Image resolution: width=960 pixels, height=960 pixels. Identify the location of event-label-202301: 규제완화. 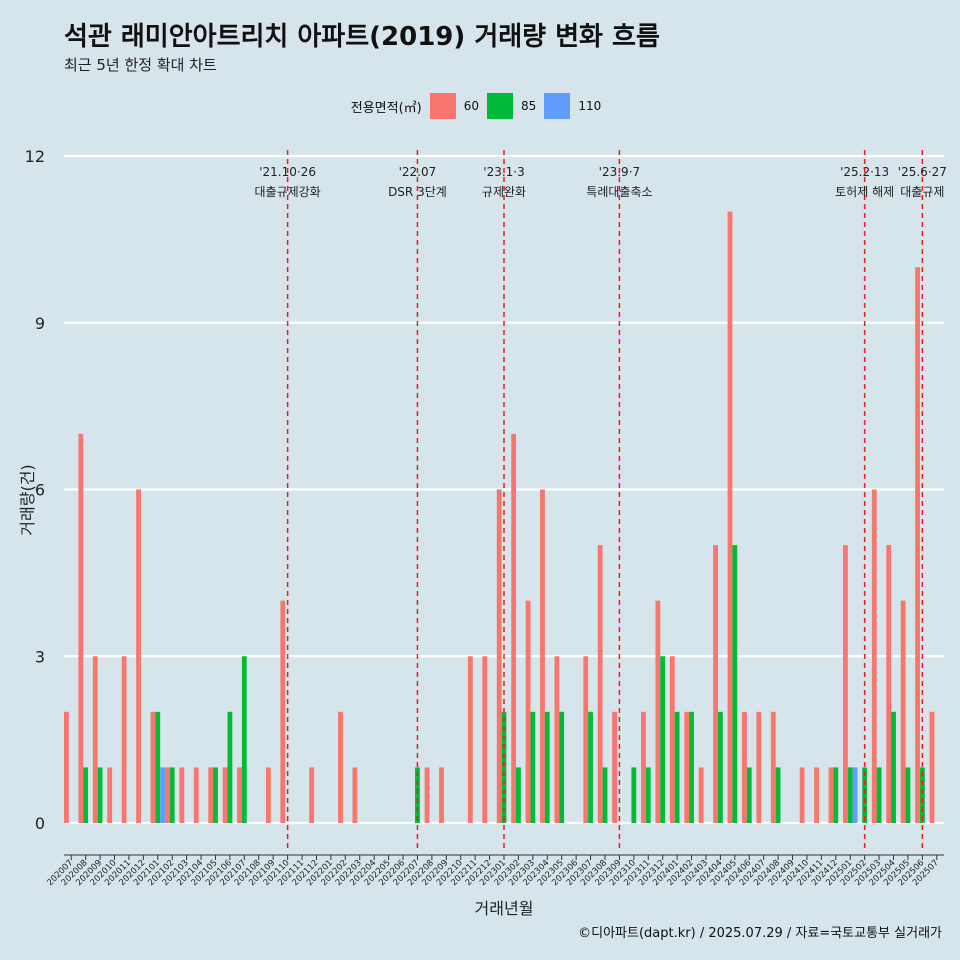
(504, 192).